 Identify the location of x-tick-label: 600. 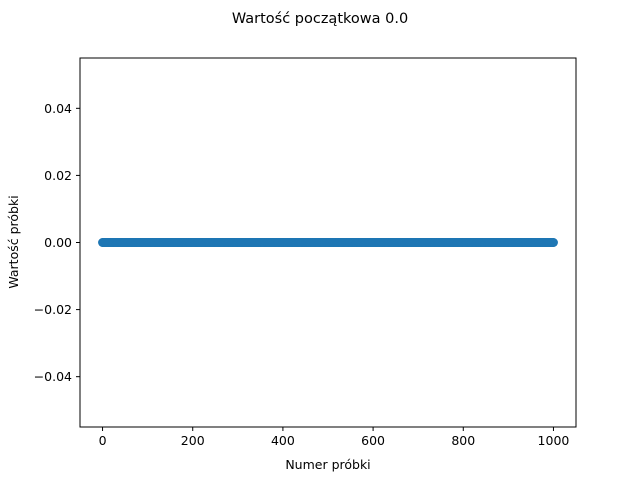
(373, 440).